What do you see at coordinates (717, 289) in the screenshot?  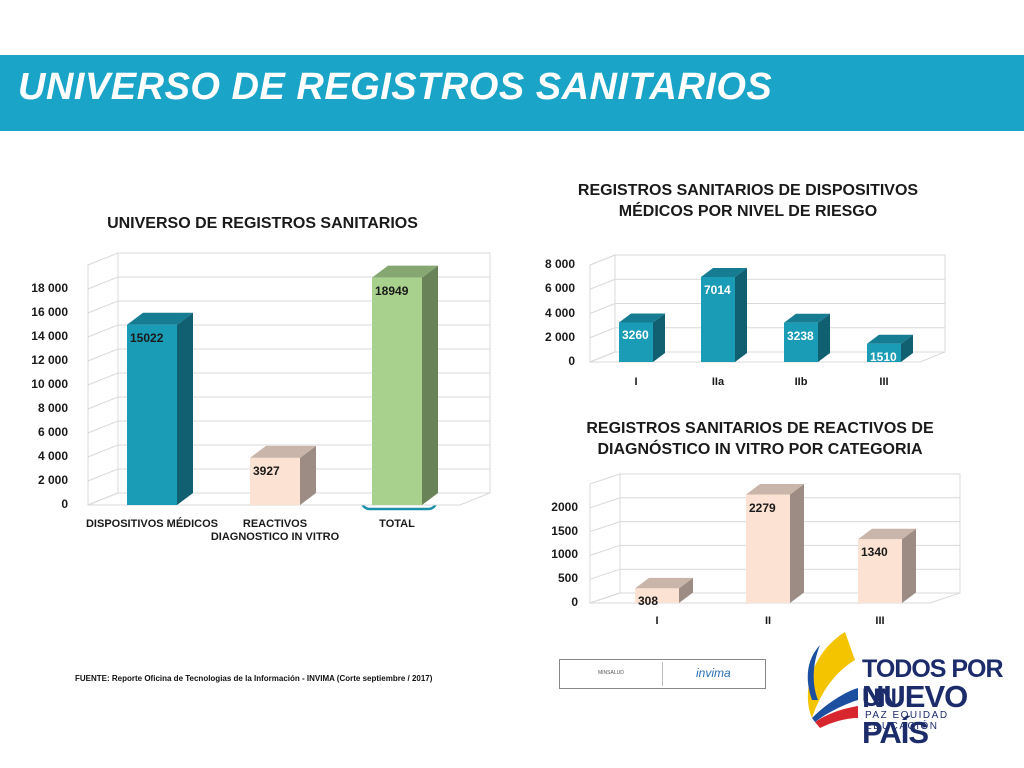 I see `value-label: 7014` at bounding box center [717, 289].